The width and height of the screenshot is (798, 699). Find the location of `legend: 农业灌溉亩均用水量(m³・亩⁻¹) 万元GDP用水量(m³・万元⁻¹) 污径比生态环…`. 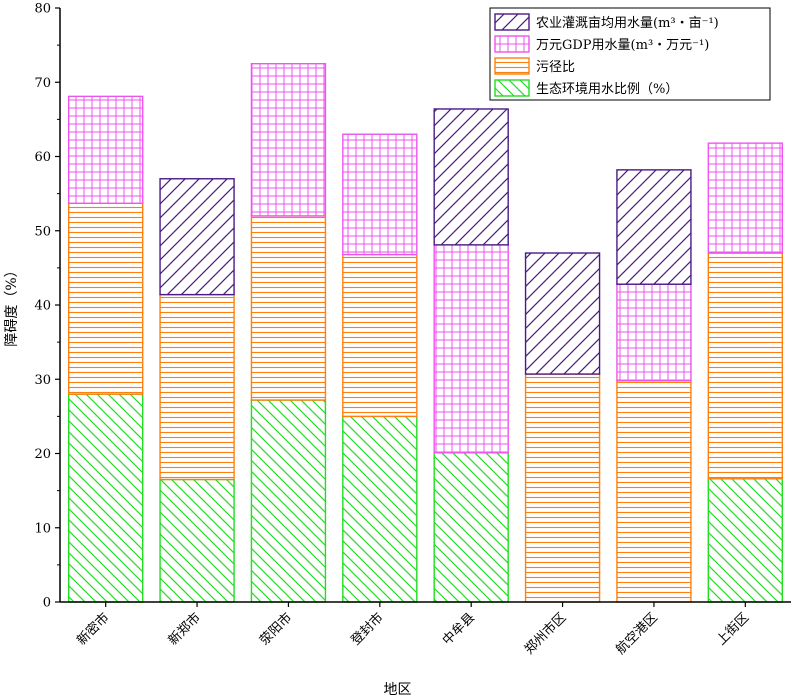

legend: 农业灌溉亩均用水量(m³・亩⁻¹) 万元GDP用水量(m³・万元⁻¹) 污径比生态环… is located at coordinates (630, 54).